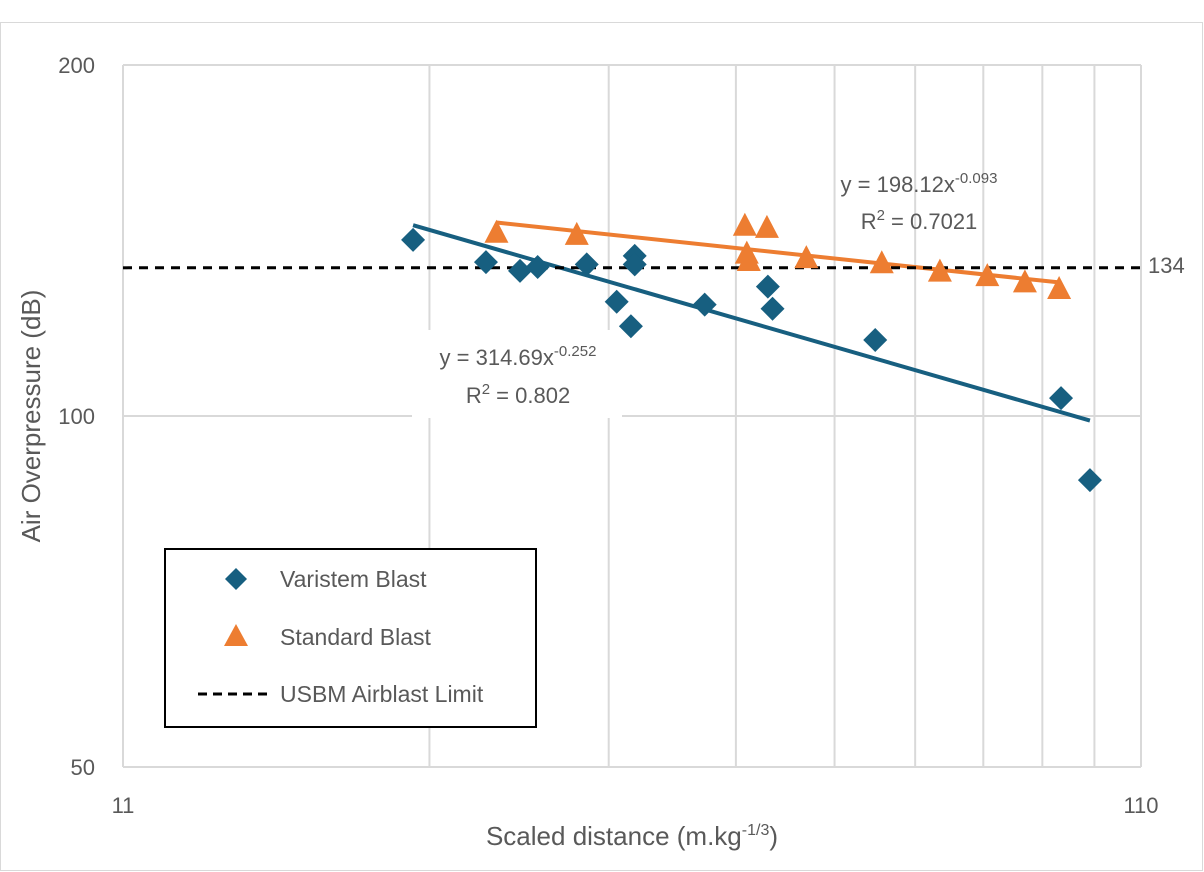  I want to click on varistem-equation: y = 314.69x-0.252, so click(518, 356).